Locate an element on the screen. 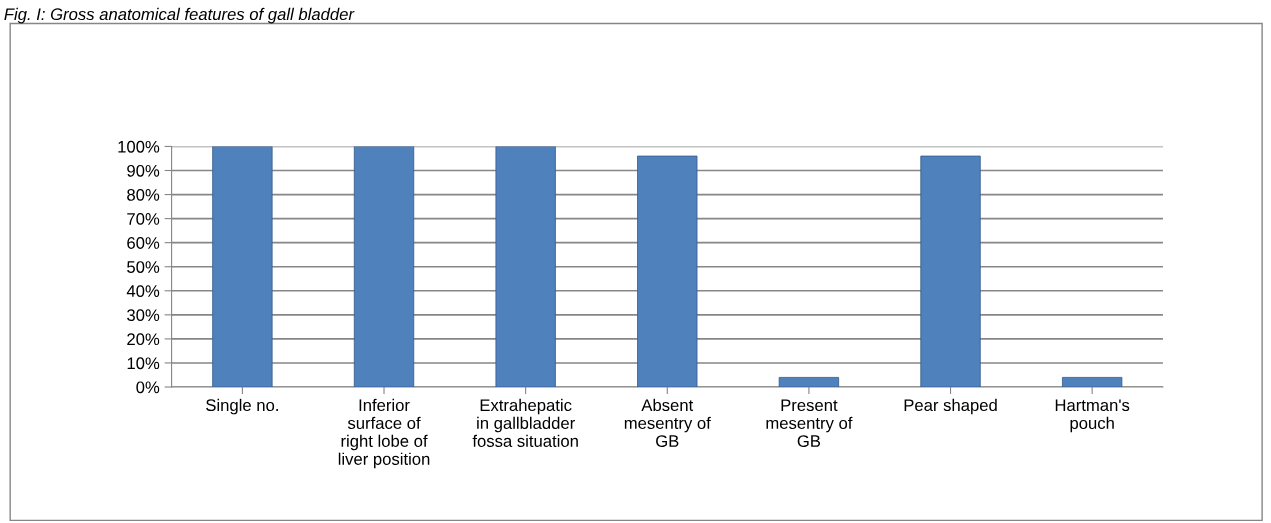 The width and height of the screenshot is (1271, 523). x-tick-label: Pear shaped is located at coordinates (950, 406).